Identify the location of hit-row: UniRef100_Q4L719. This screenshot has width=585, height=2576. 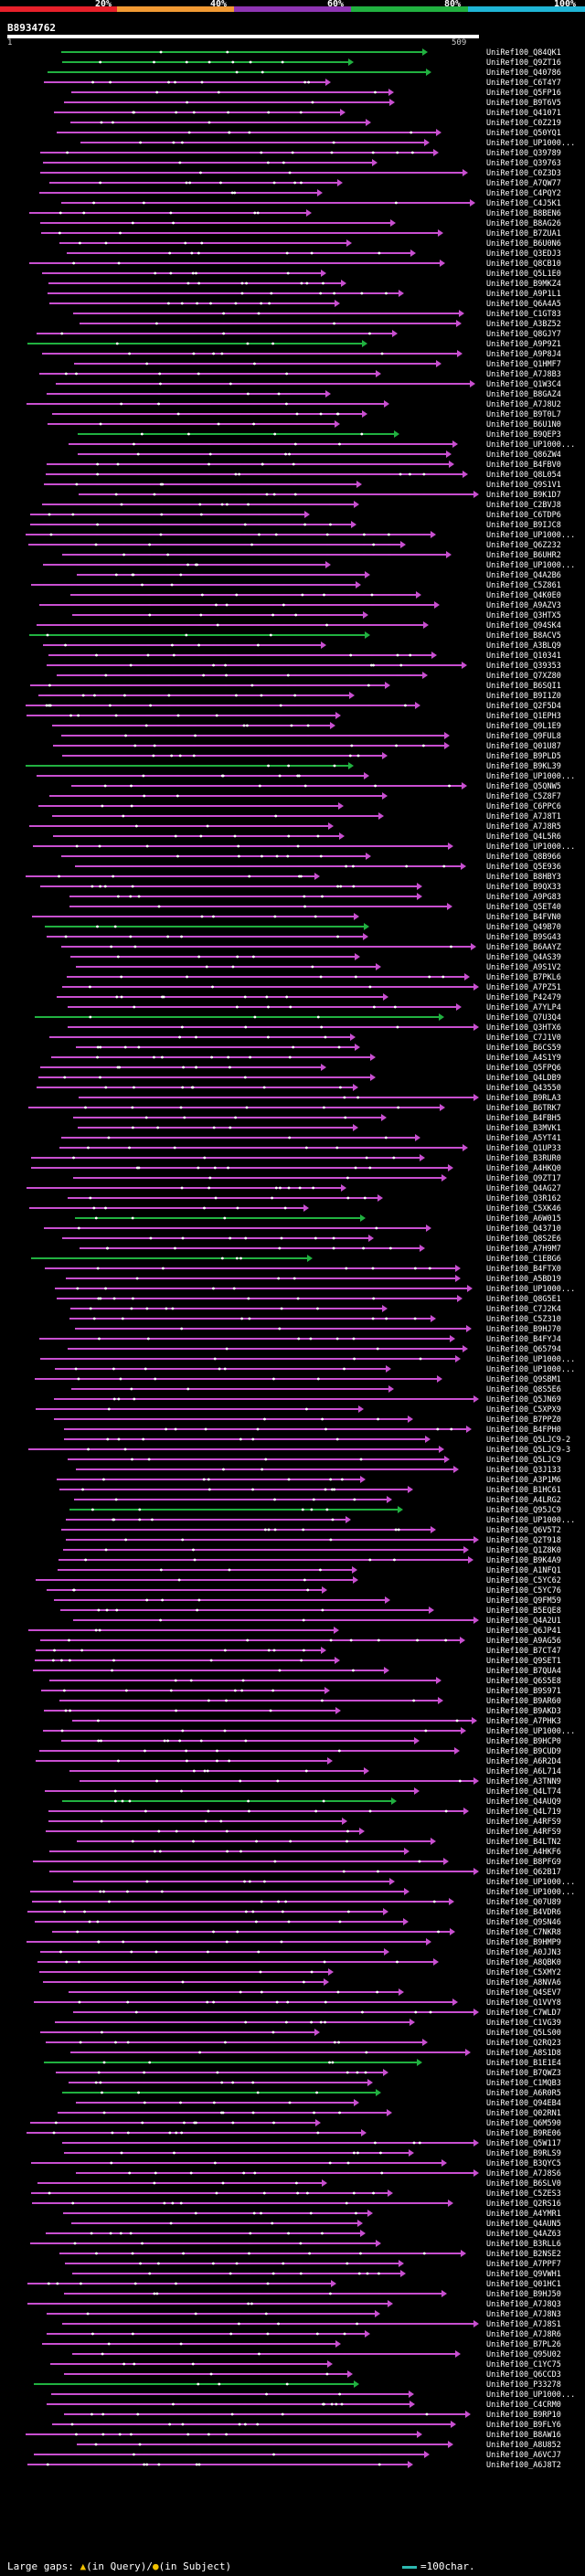
(304, 1812).